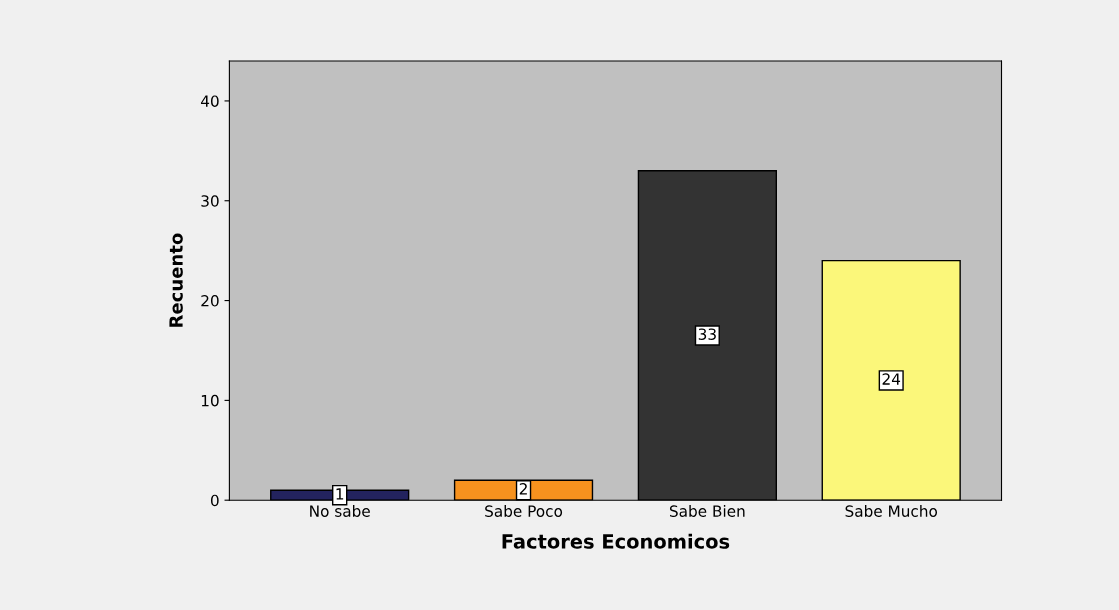 Image resolution: width=1119 pixels, height=610 pixels. I want to click on y-tick-label: 30, so click(210, 201).